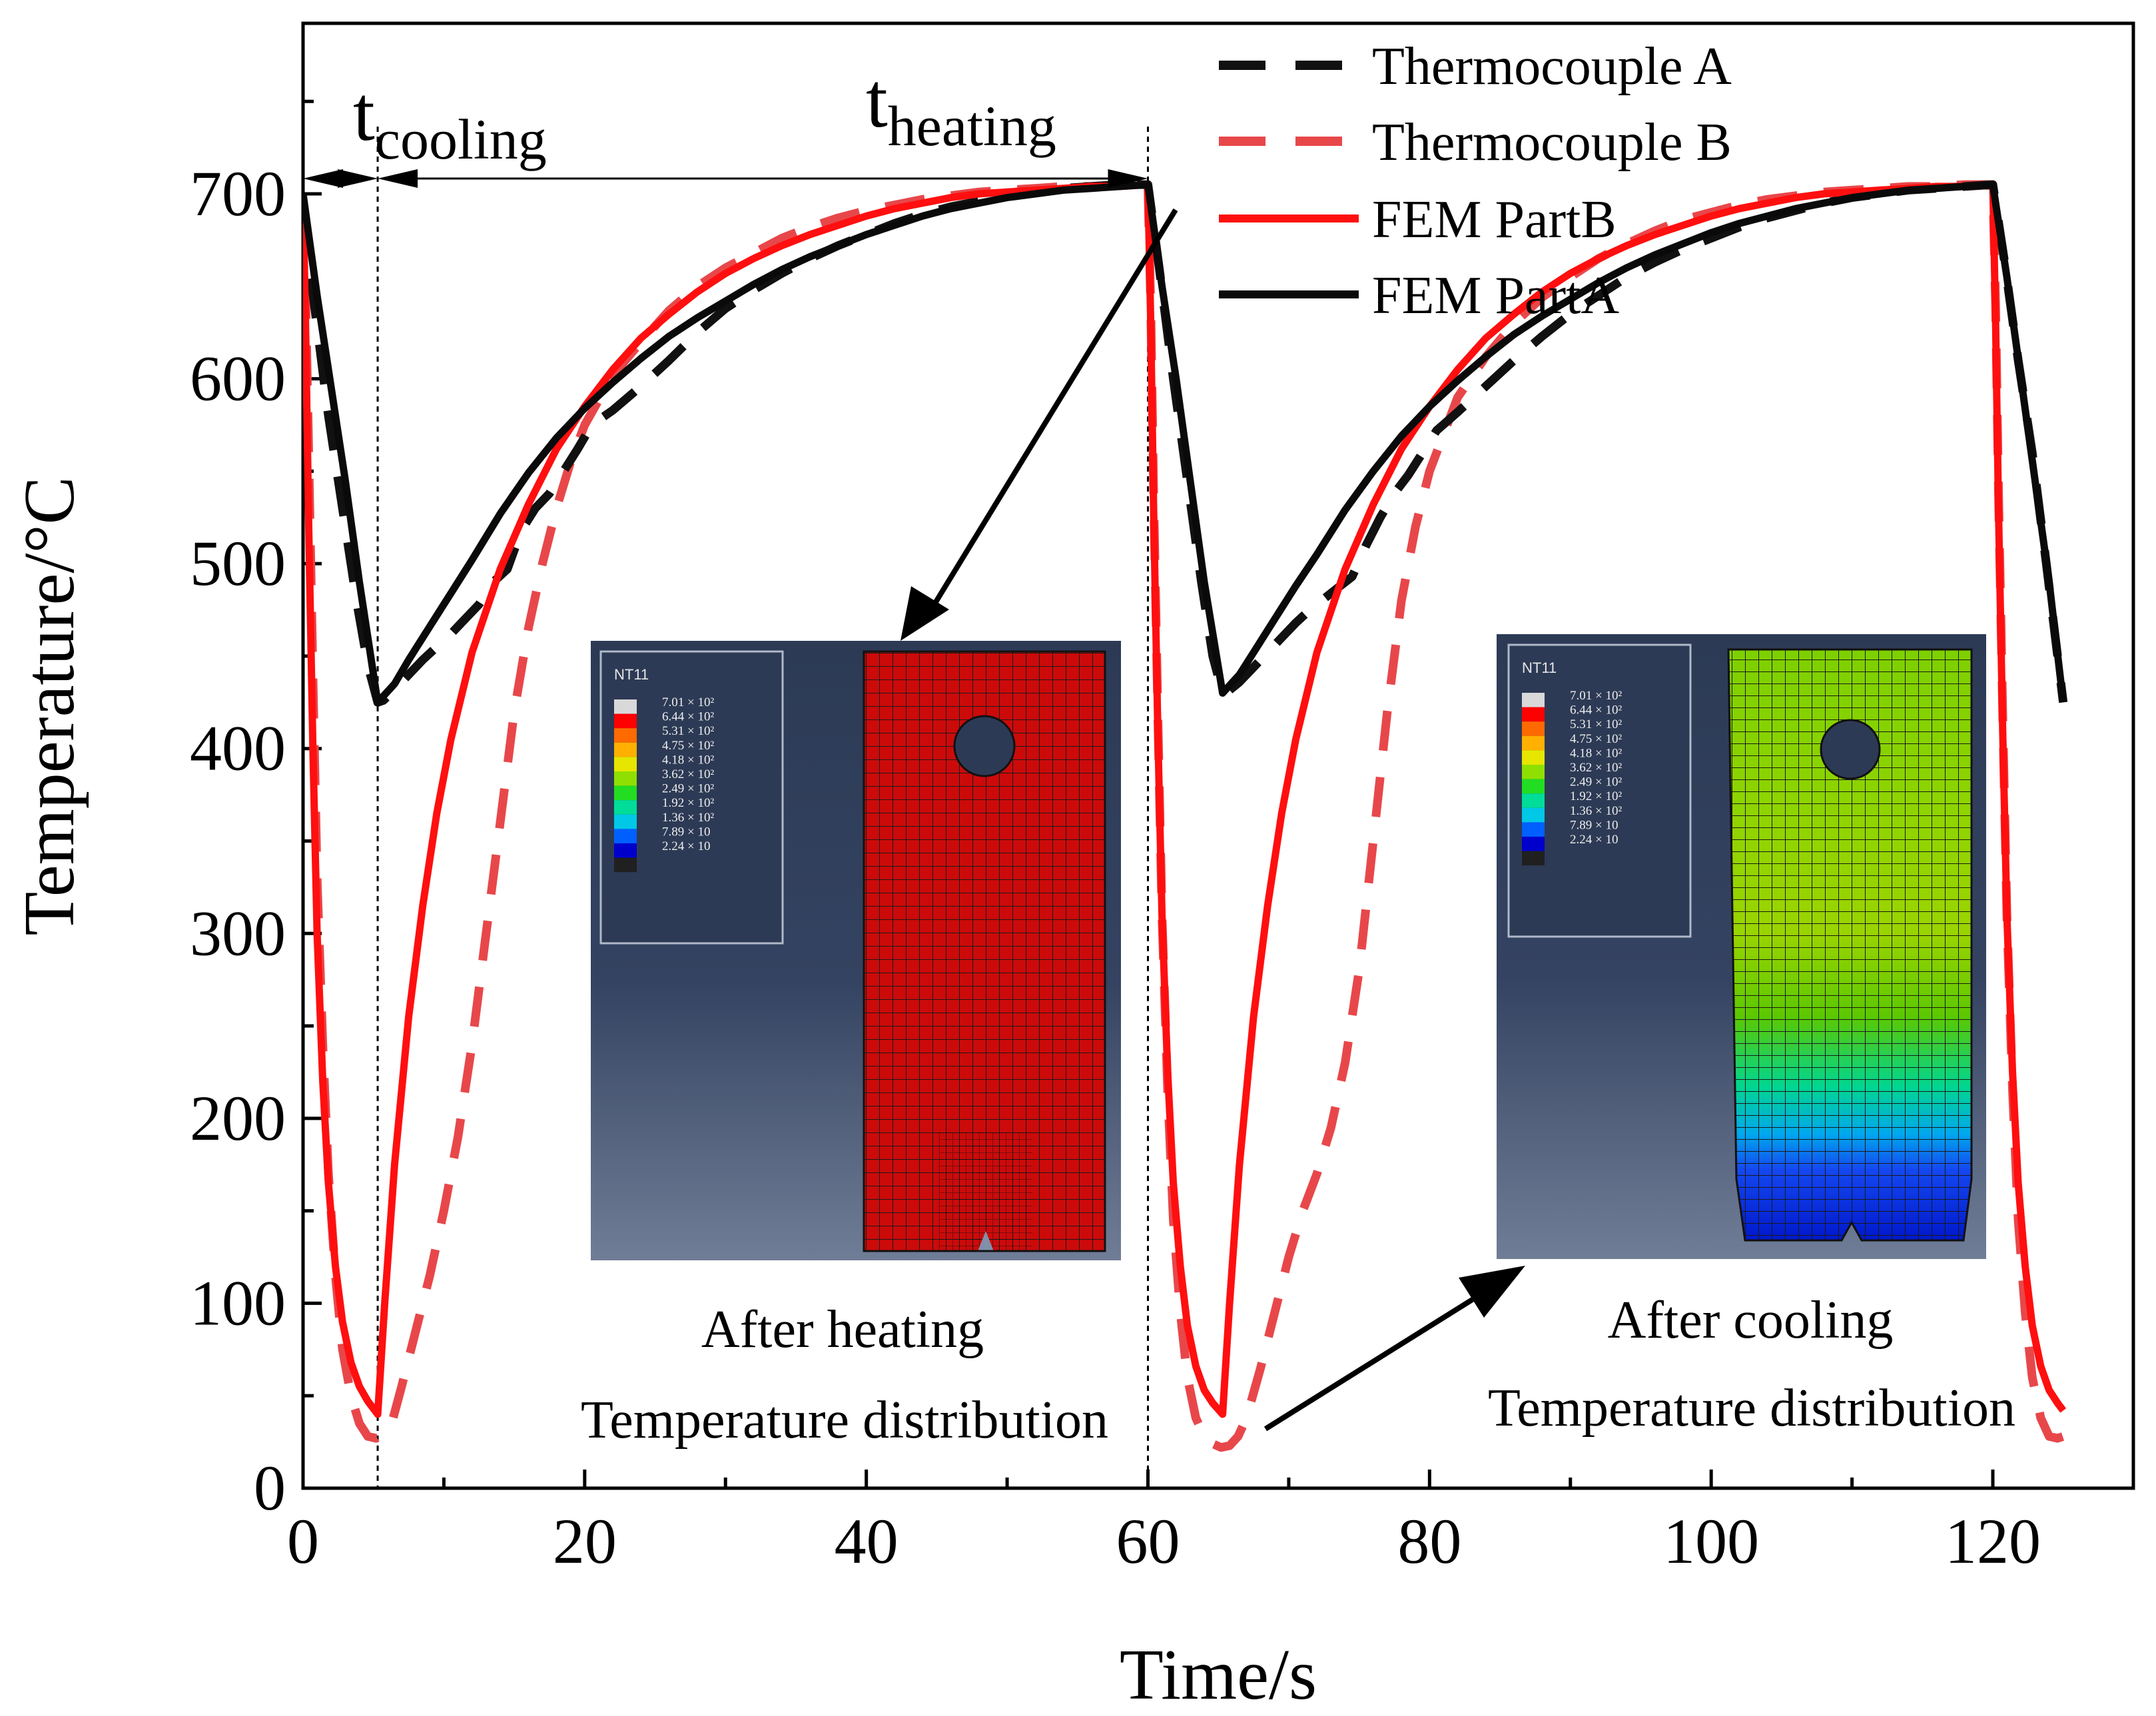 The image size is (2156, 1716). Describe the element at coordinates (1993, 1541) in the screenshot. I see `x-tick-label: 120` at that location.